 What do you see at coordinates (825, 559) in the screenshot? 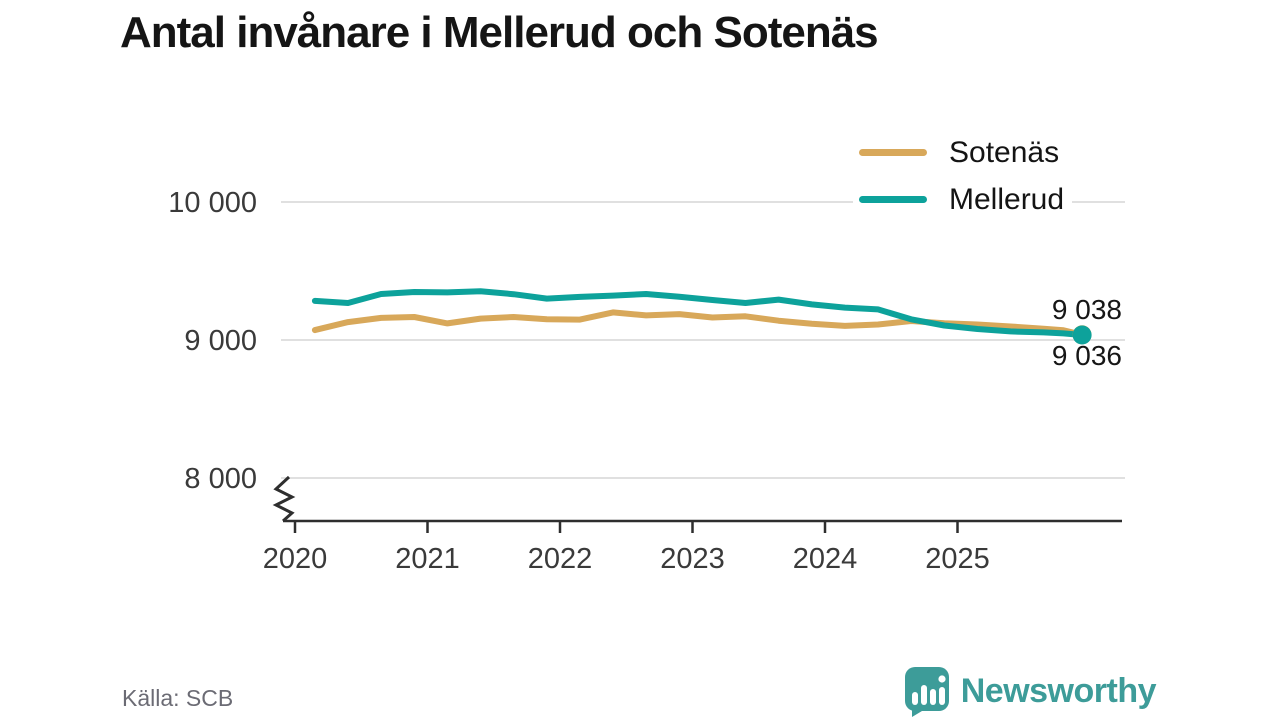
I see `svg-text: 2024` at bounding box center [825, 559].